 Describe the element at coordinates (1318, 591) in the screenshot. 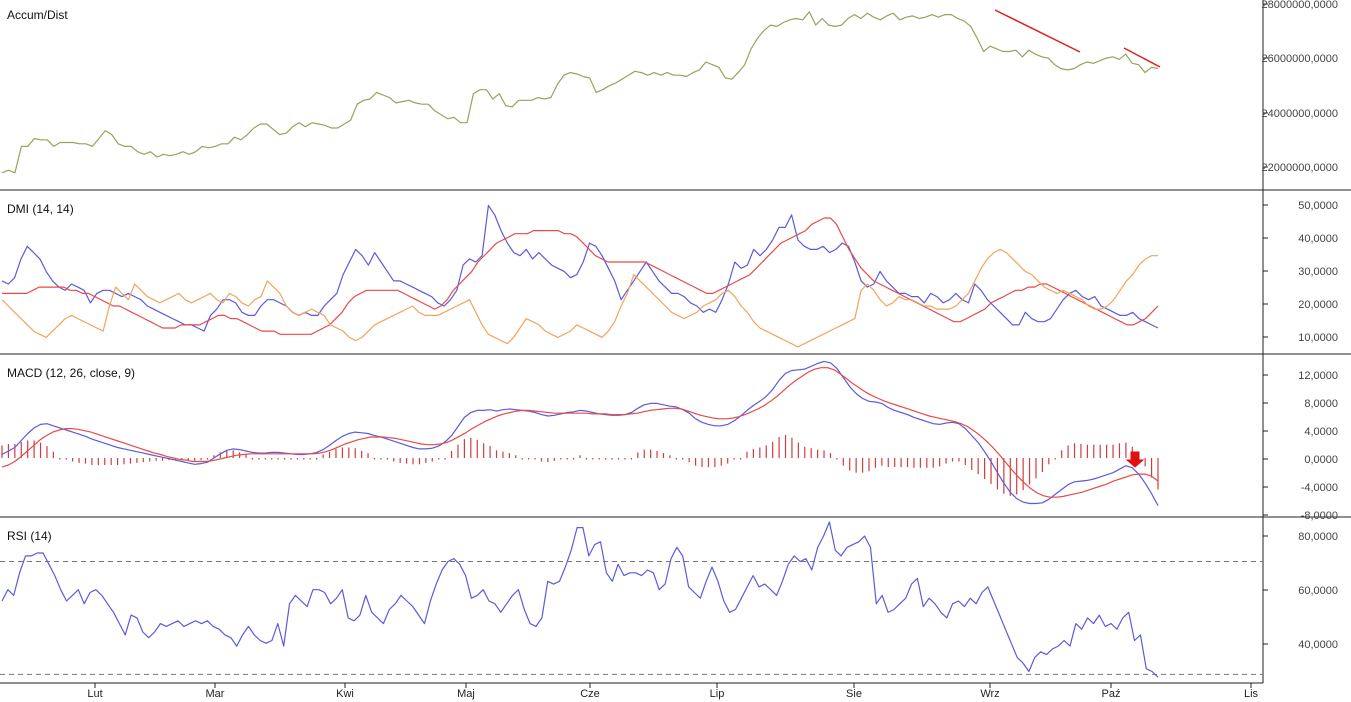

I see `y-tick-label: 60,0000` at that location.